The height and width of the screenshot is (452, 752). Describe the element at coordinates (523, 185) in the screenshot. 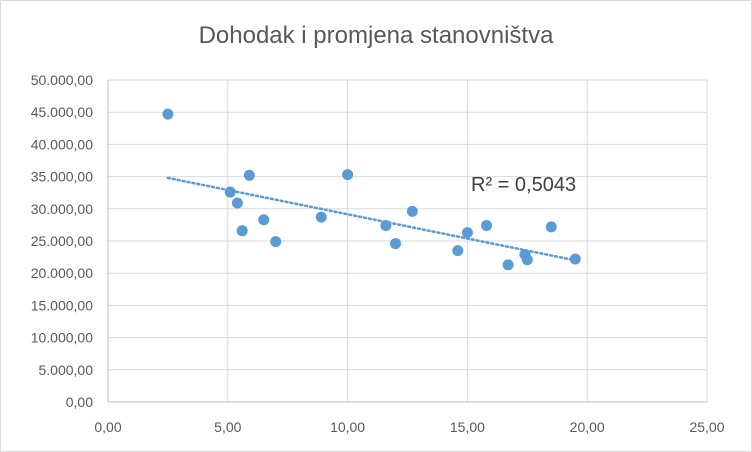

I see `r-squared-label: R² = 0,5043` at that location.